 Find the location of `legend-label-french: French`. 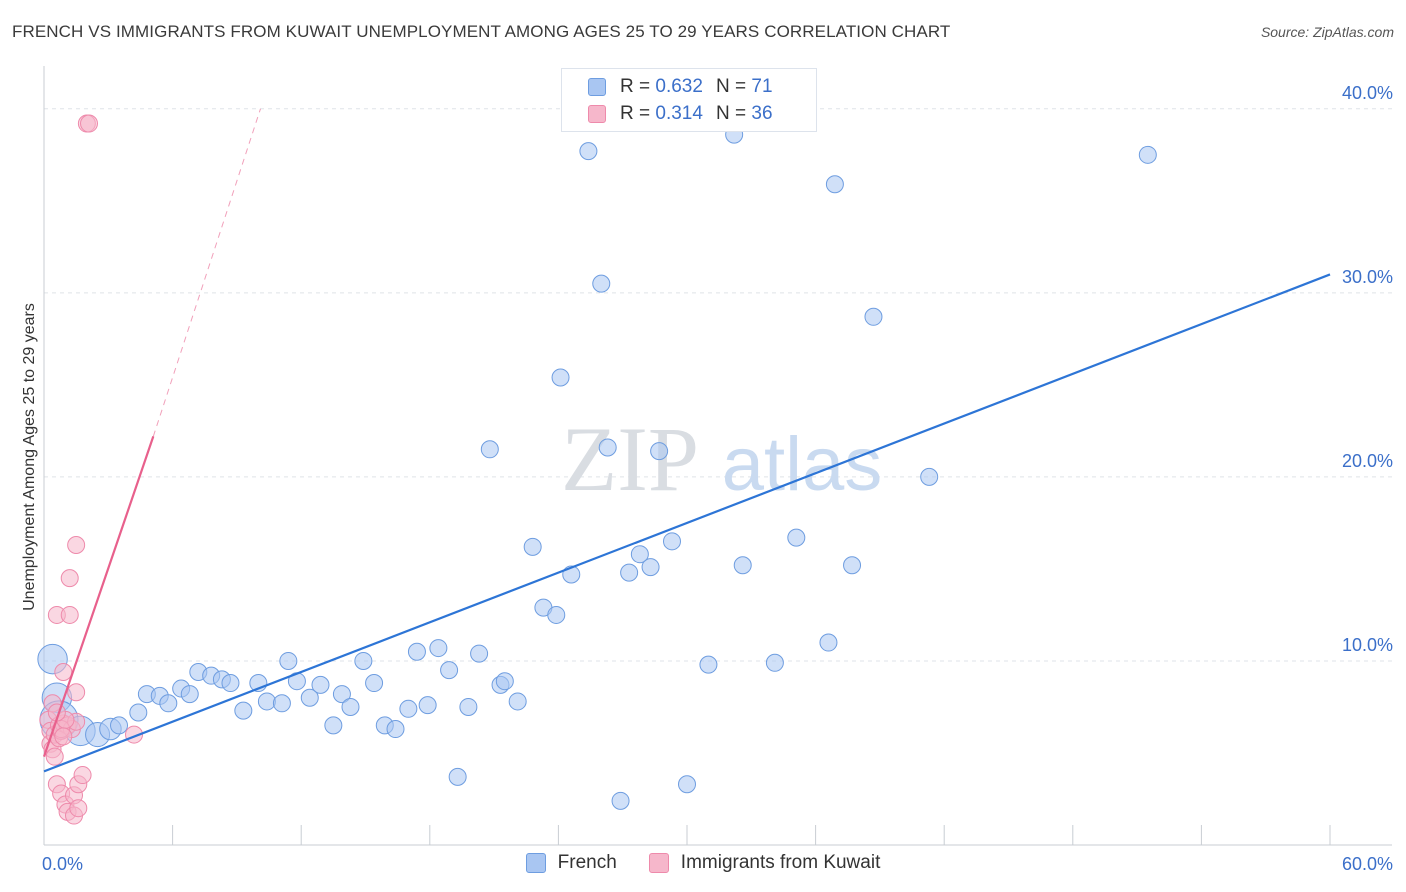

legend-label-french: French is located at coordinates (587, 862).